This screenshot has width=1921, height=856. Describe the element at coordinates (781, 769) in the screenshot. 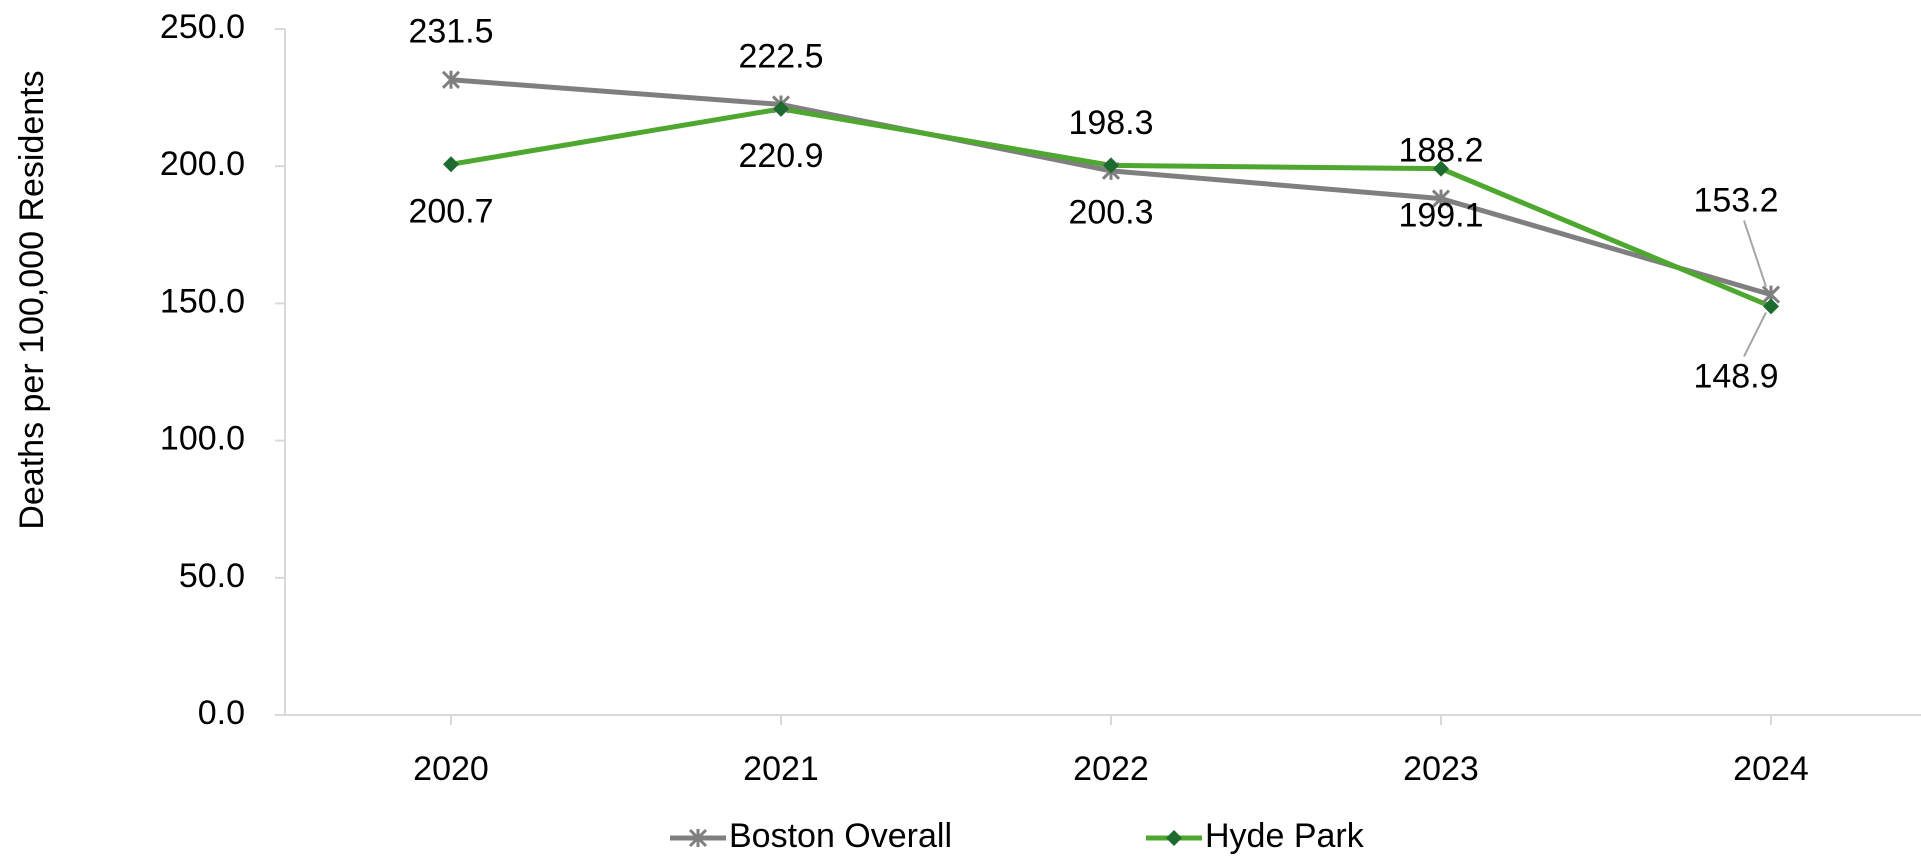

I see `x-tick-label: 2021` at that location.